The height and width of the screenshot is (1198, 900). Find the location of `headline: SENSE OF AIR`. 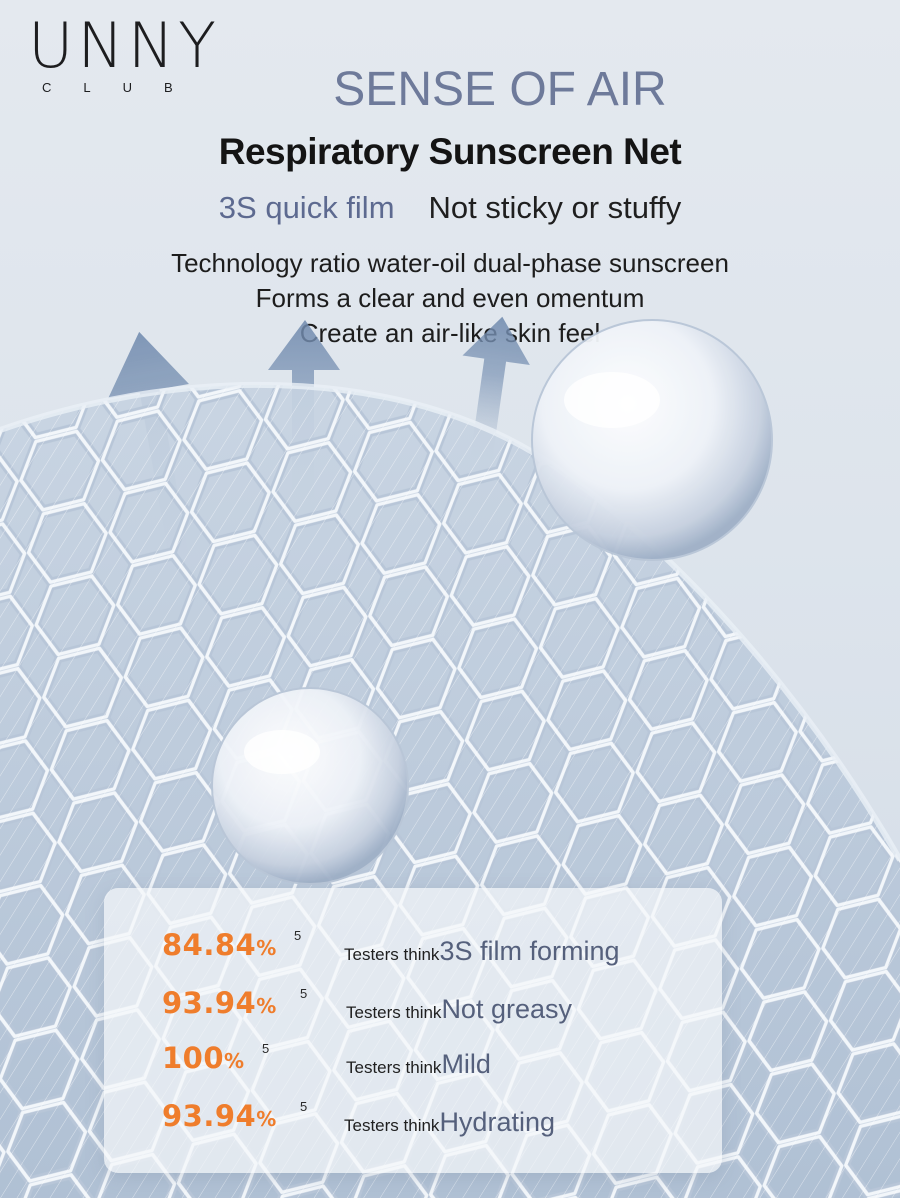

headline: SENSE OF AIR is located at coordinates (500, 89).